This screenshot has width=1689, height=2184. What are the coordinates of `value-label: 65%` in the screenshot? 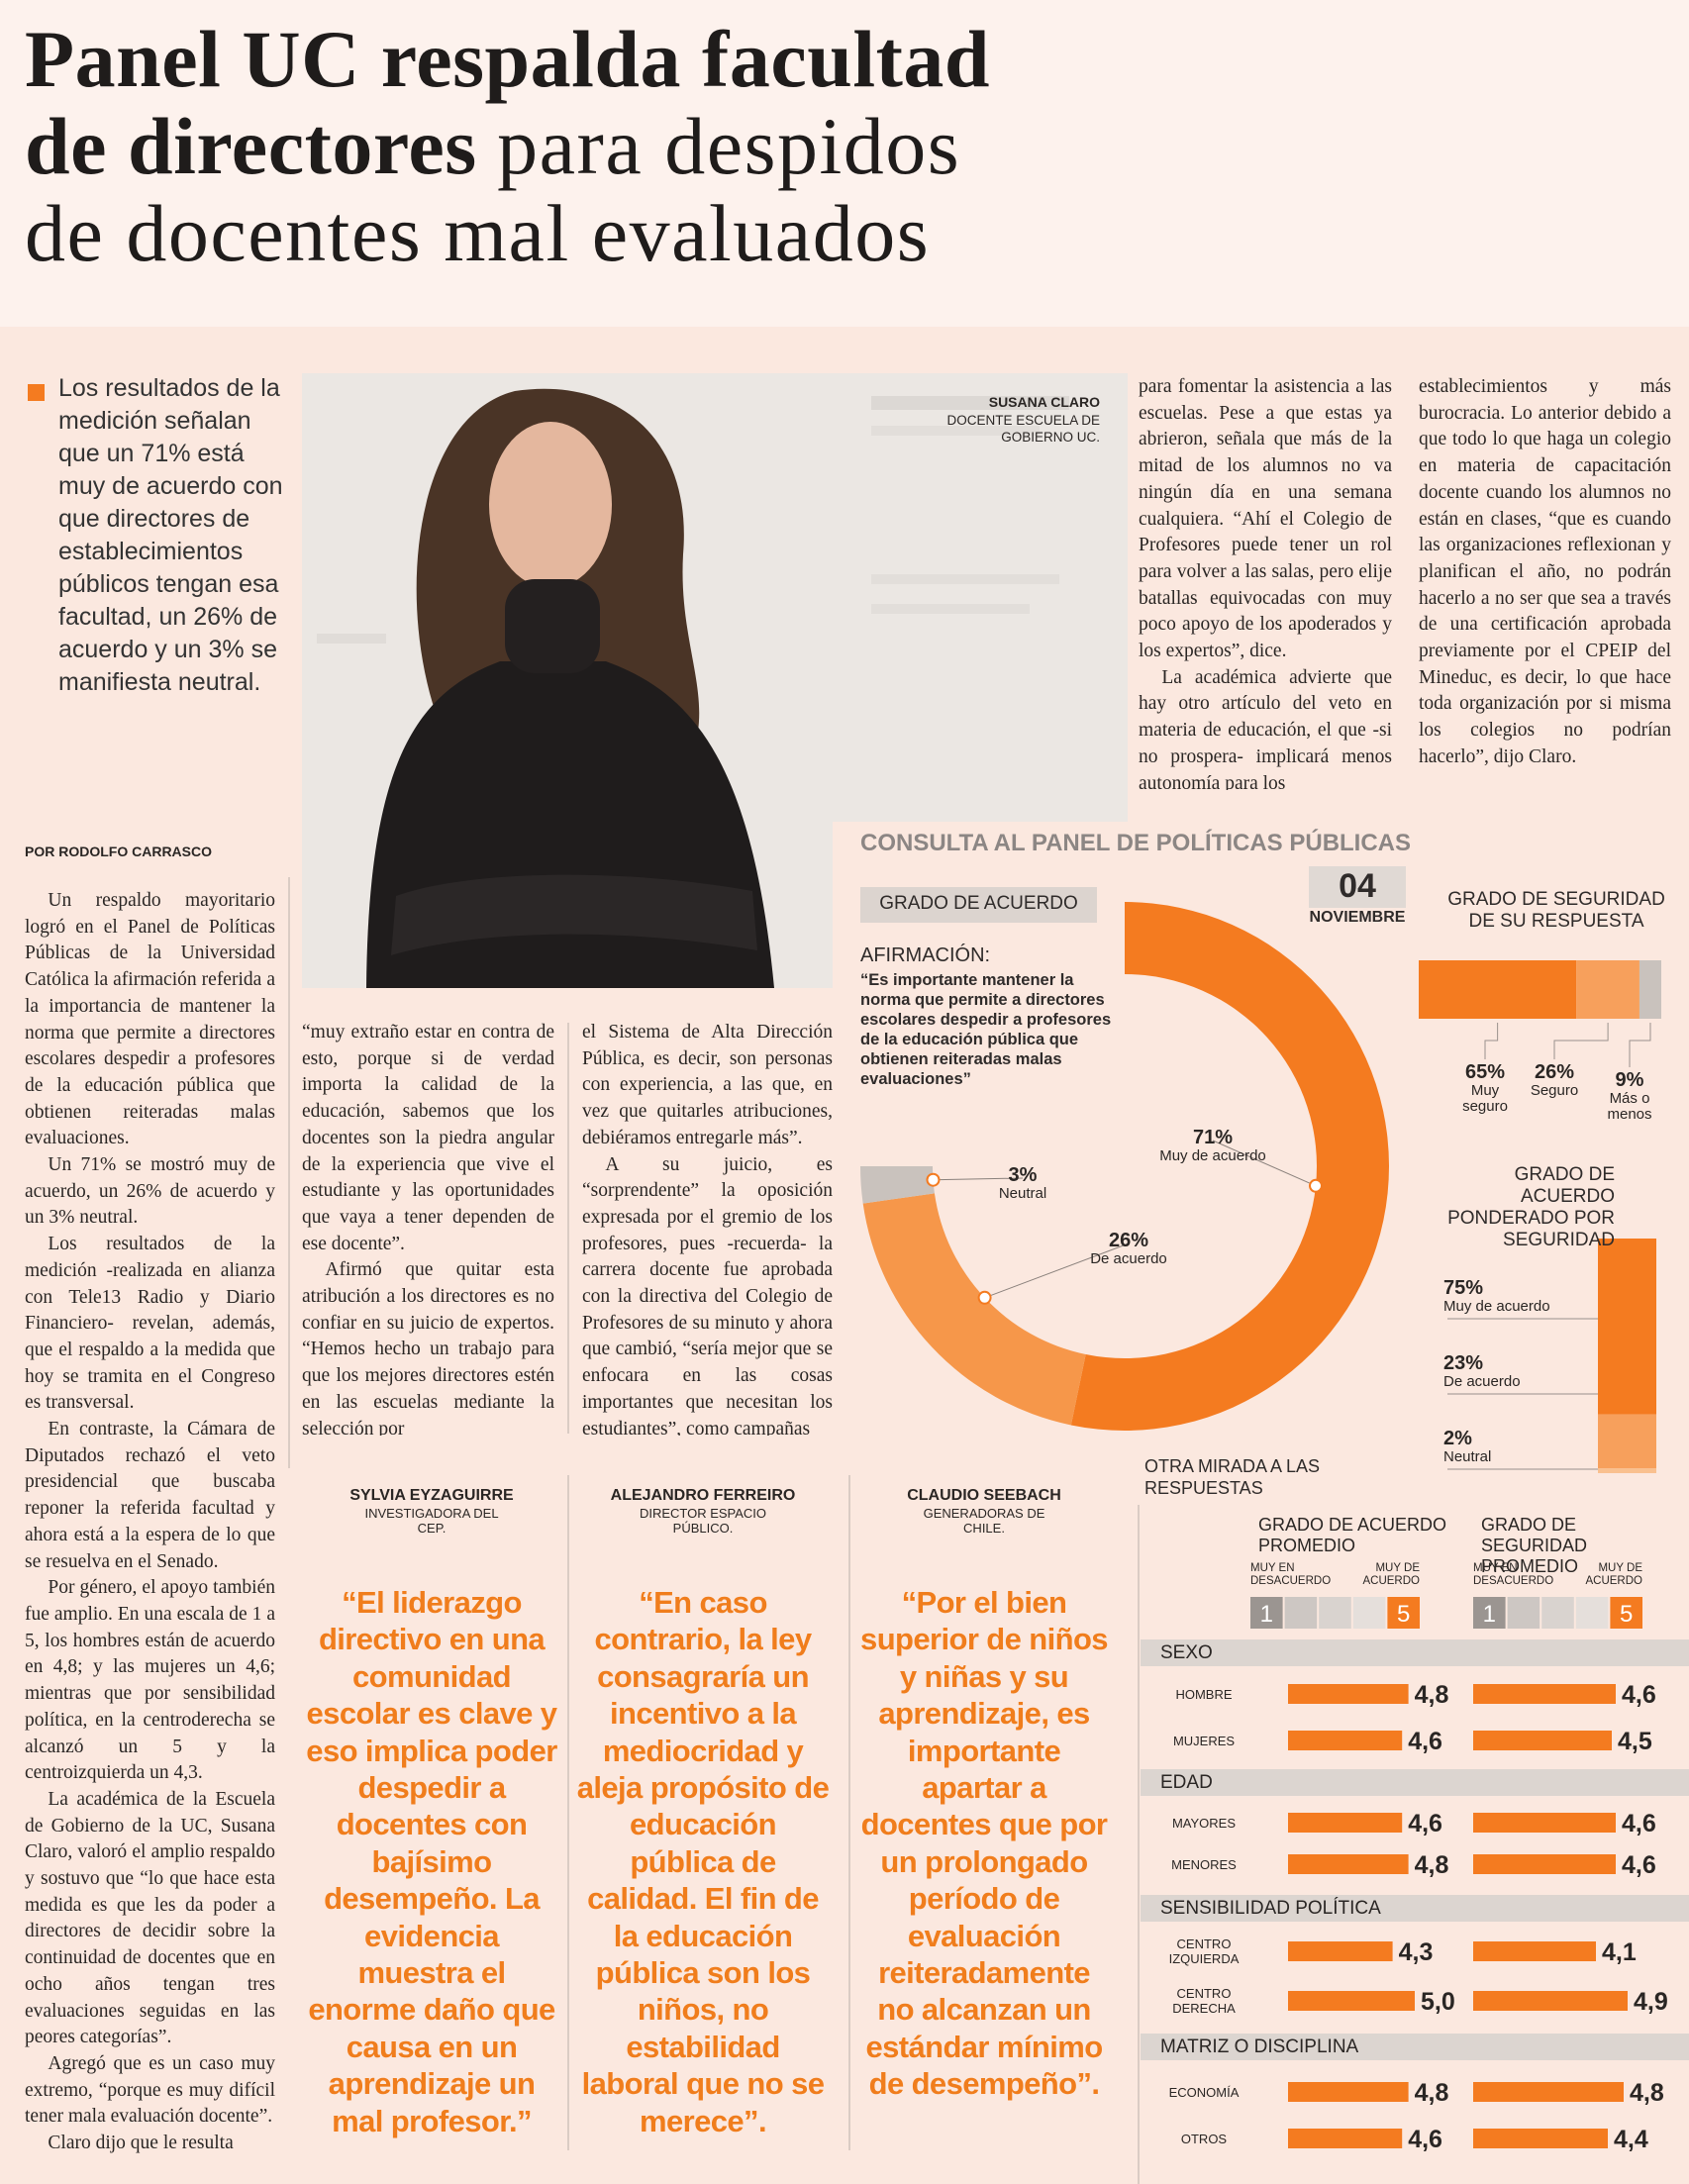 It's located at (1485, 1072).